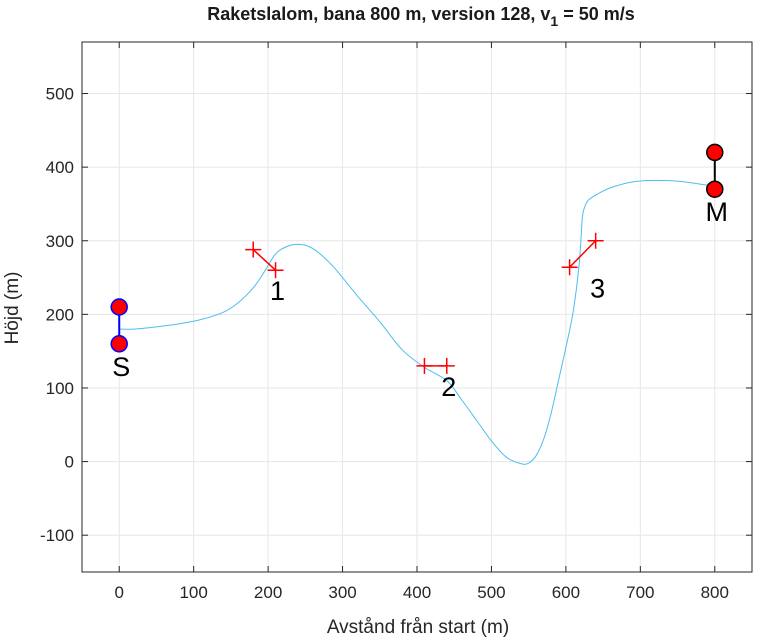 The width and height of the screenshot is (762, 640). Describe the element at coordinates (193, 592) in the screenshot. I see `x-tick-label: 100` at that location.